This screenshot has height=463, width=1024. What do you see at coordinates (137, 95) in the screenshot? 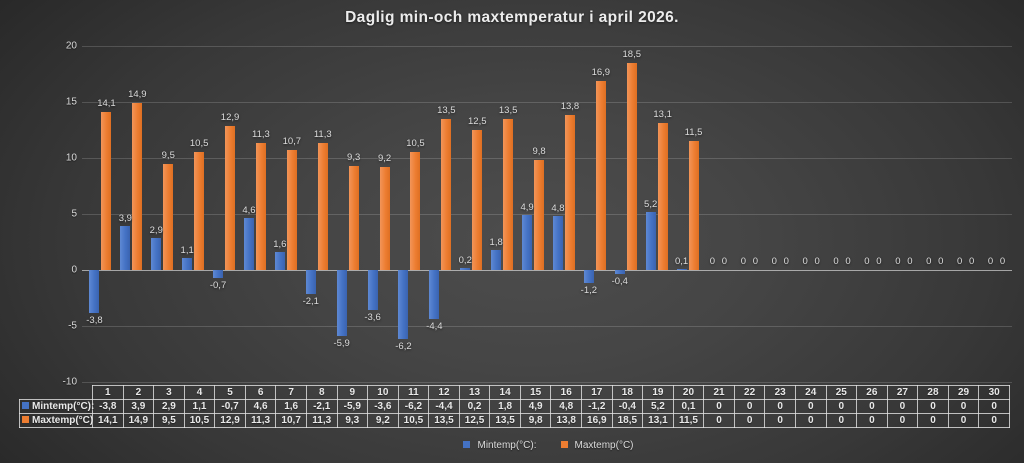
I see `data-label-maxtemp-day-2: 14,9` at bounding box center [137, 95].